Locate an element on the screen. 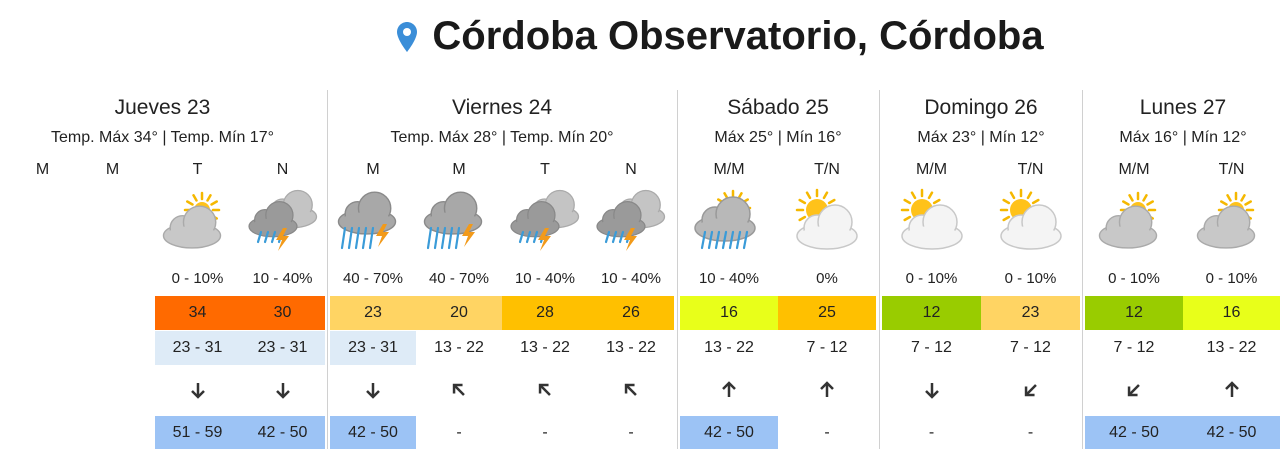  day-subtitle: Temp. Máx 34° | Temp. Mín 17° is located at coordinates (162, 137).